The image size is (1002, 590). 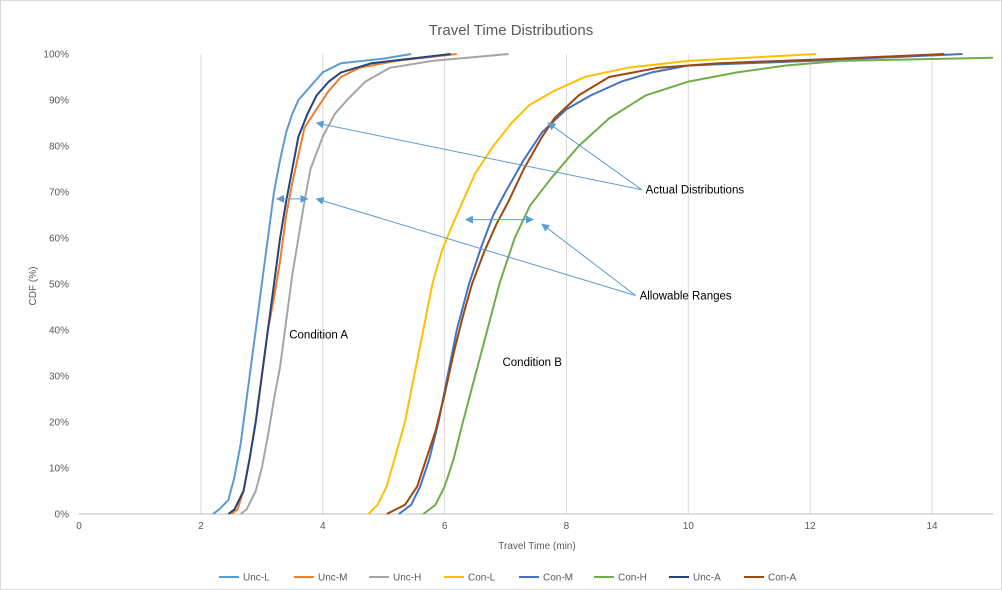 What do you see at coordinates (79, 526) in the screenshot?
I see `x-tick-label: 0` at bounding box center [79, 526].